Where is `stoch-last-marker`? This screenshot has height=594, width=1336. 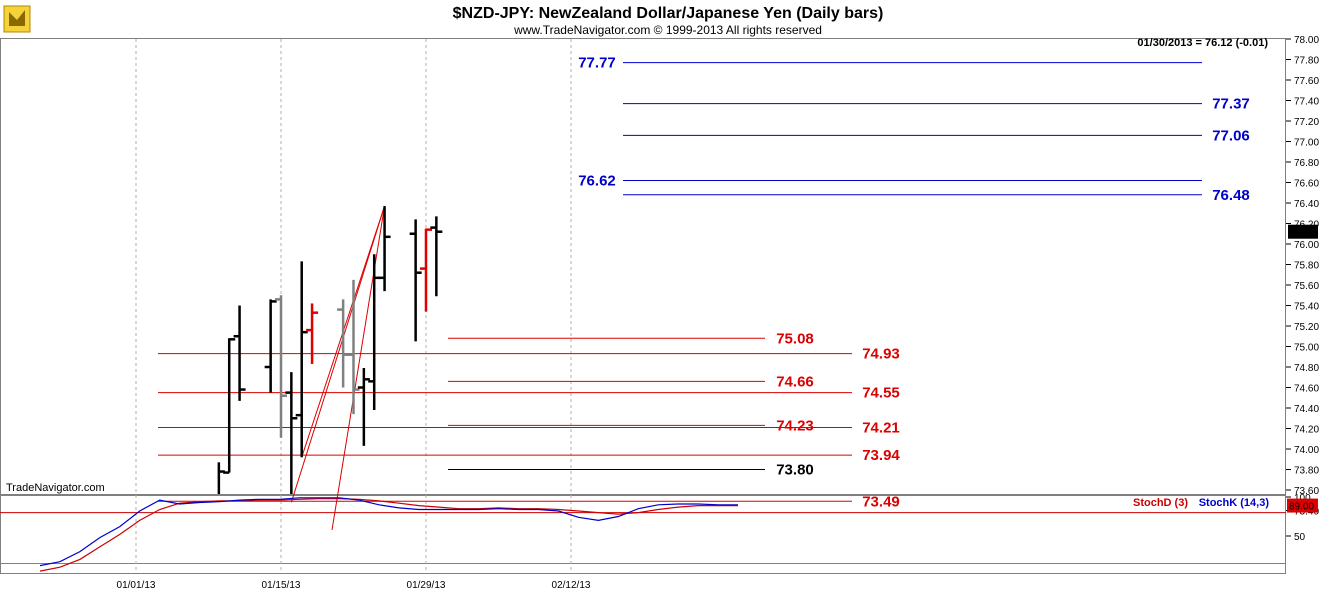
stoch-last-marker is located at coordinates (1302, 505).